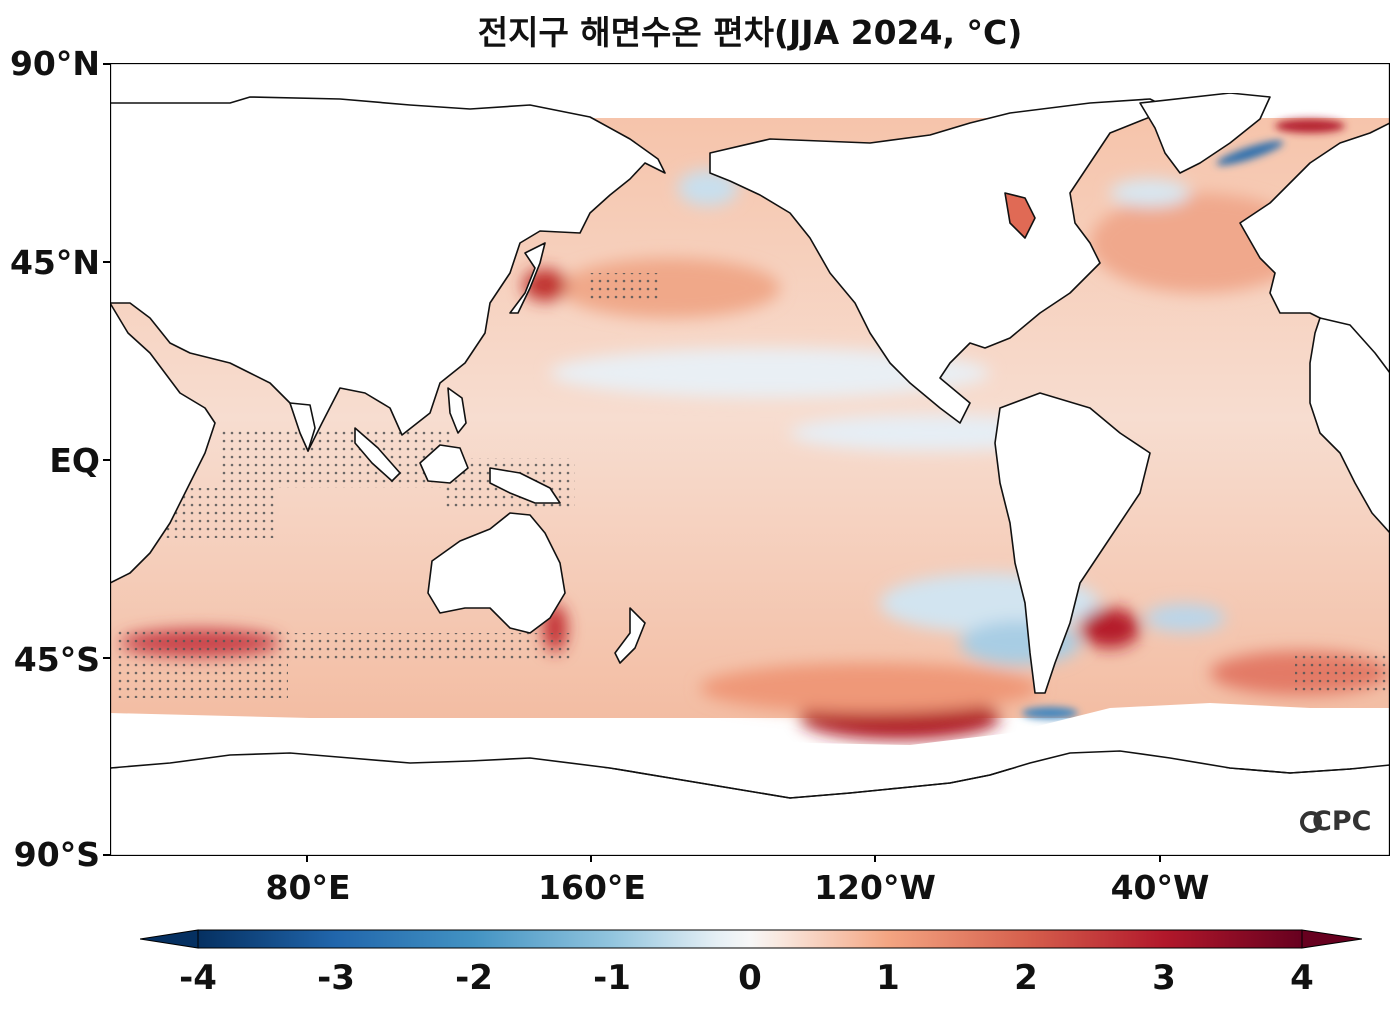  What do you see at coordinates (1310, 126) in the screenshot?
I see `anomaly-warm-barents` at bounding box center [1310, 126].